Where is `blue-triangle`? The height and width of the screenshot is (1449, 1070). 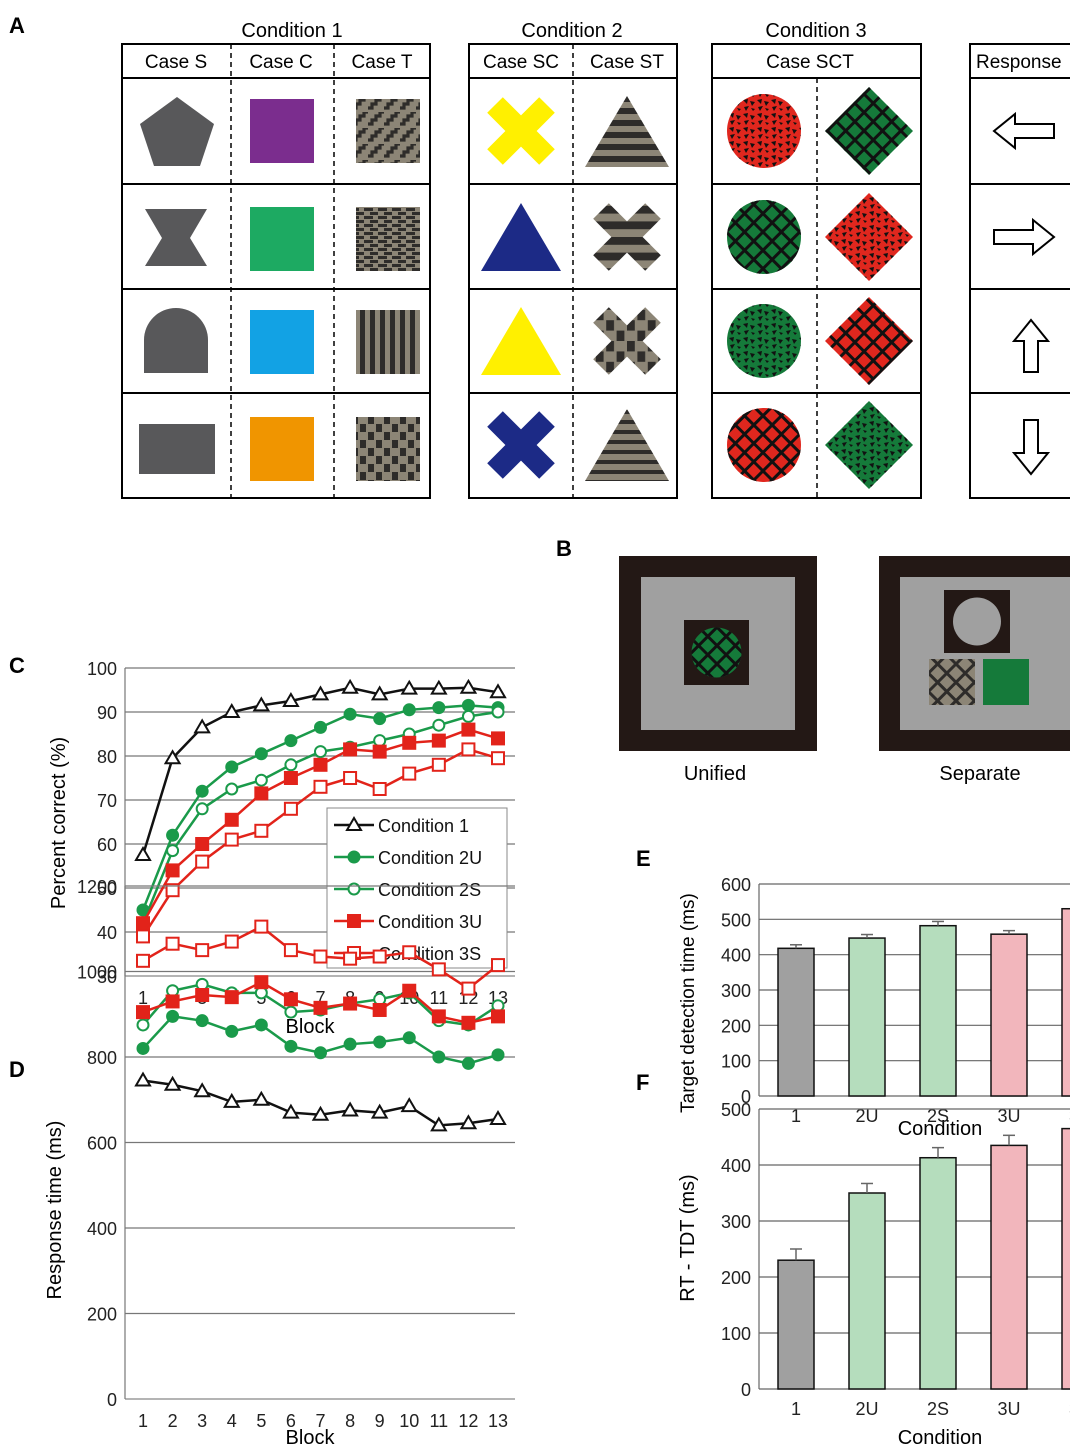
blue-triangle is located at coordinates (521, 237).